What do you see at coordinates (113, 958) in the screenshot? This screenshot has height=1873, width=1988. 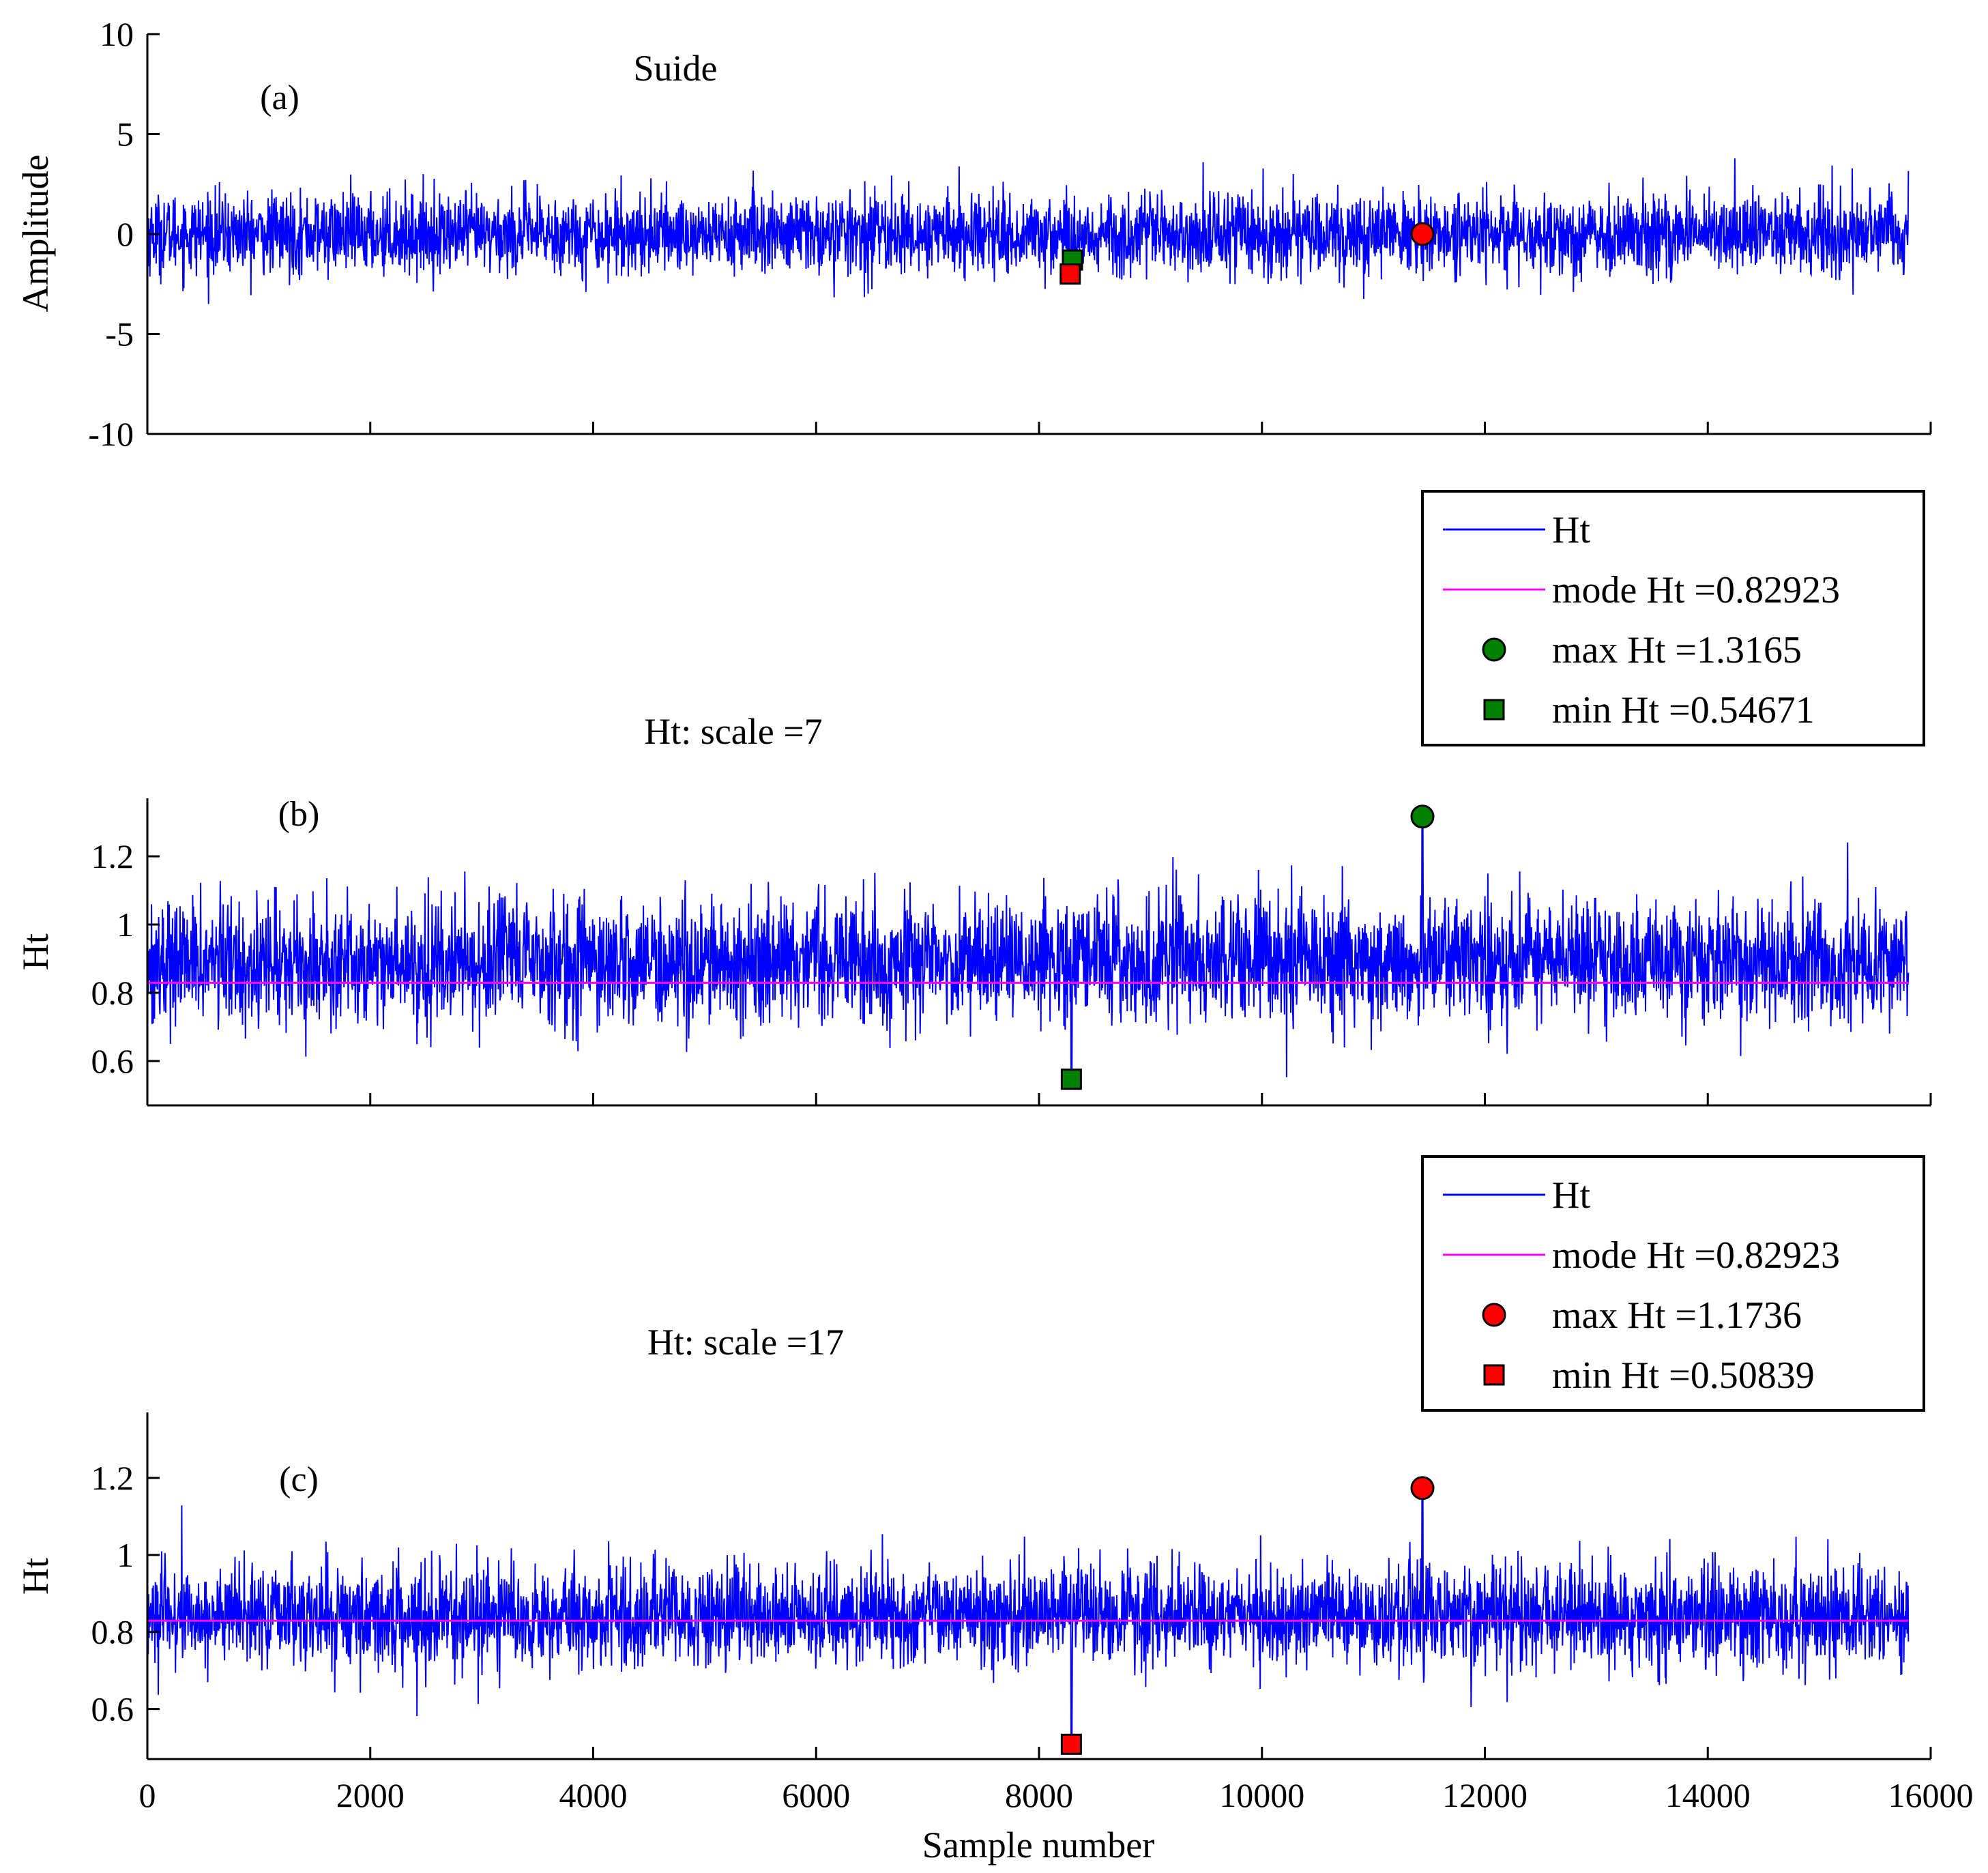 I see `panel-b-ytick-labels: 1.2 1 0.8 0.6` at bounding box center [113, 958].